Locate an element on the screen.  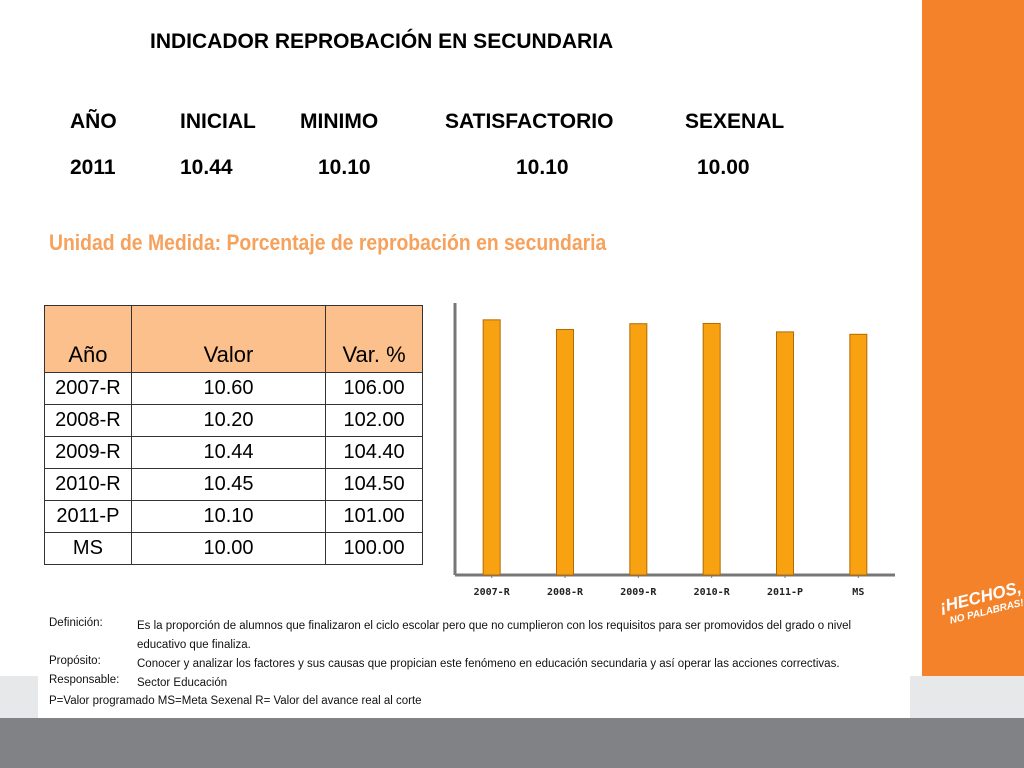
table-cell-year: MS is located at coordinates (88, 548).